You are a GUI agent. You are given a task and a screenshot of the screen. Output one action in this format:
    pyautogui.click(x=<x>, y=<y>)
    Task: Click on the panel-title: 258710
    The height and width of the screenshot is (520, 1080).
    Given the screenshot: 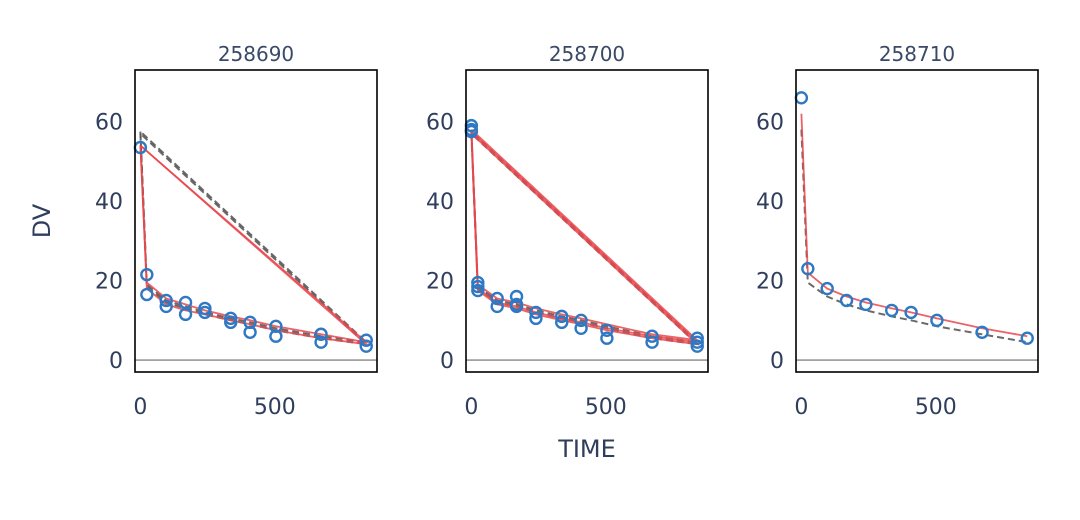 What is the action you would take?
    pyautogui.click(x=917, y=54)
    